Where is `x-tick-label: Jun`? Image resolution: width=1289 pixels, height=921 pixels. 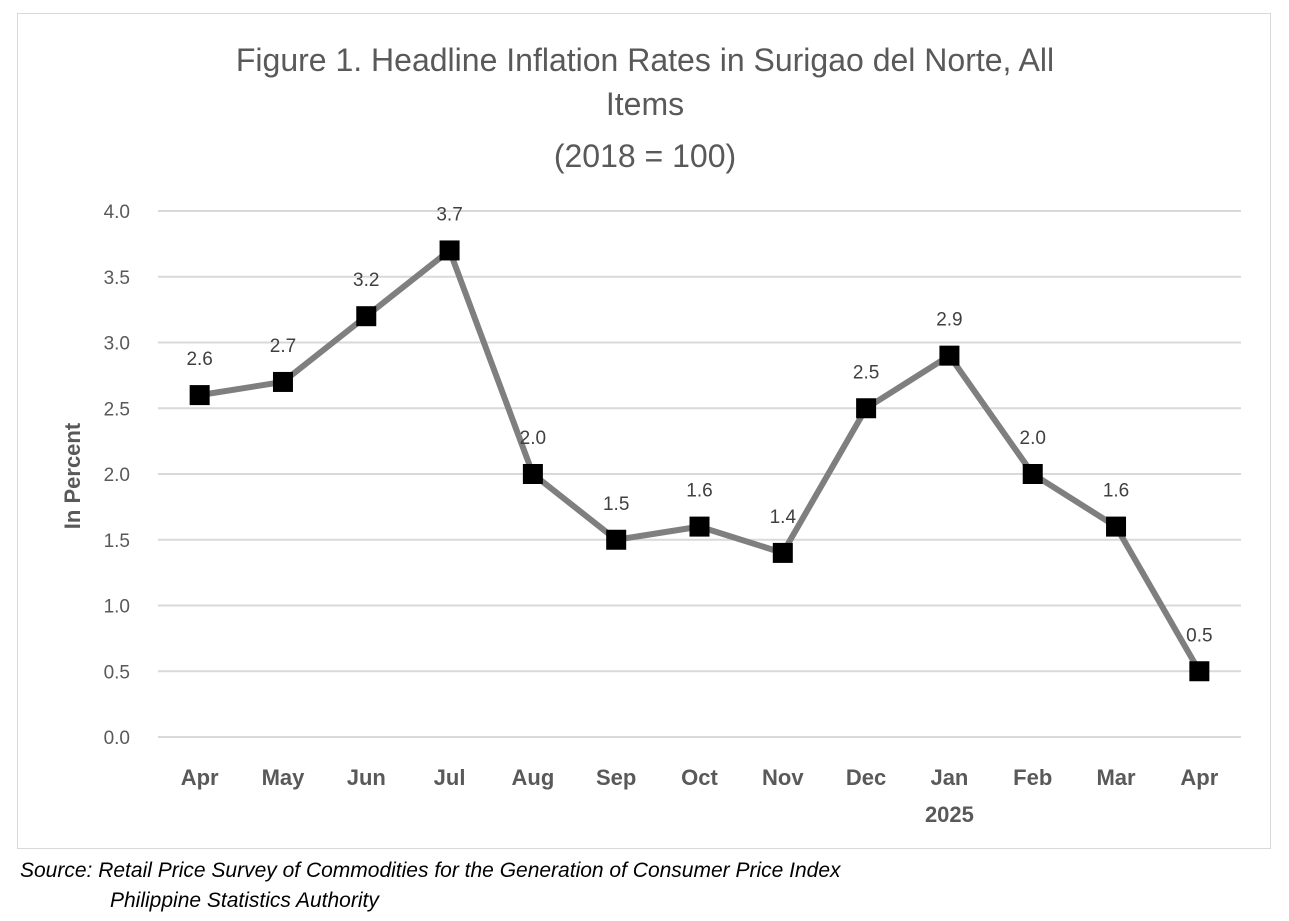
x-tick-label: Jun is located at coordinates (366, 777).